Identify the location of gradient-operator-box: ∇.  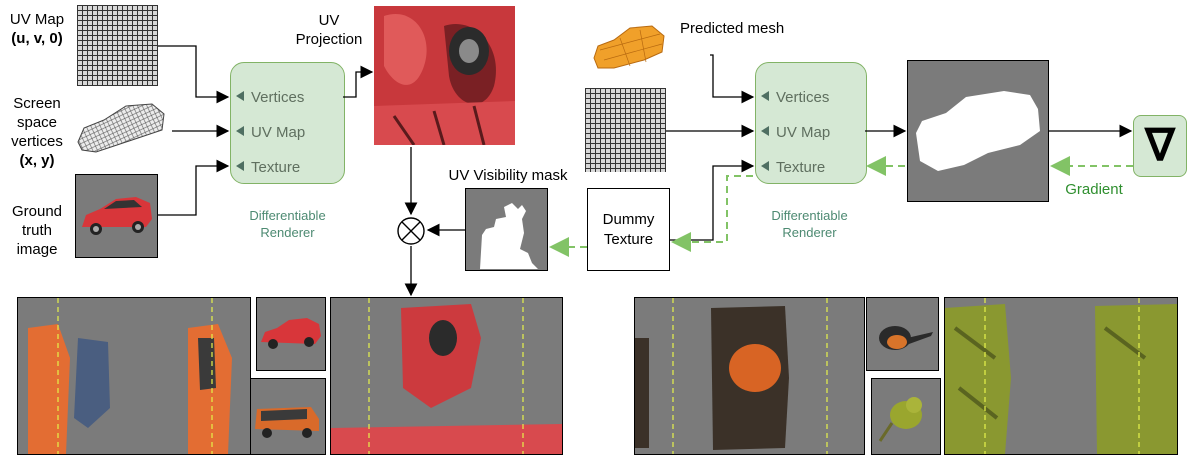
(1160, 146).